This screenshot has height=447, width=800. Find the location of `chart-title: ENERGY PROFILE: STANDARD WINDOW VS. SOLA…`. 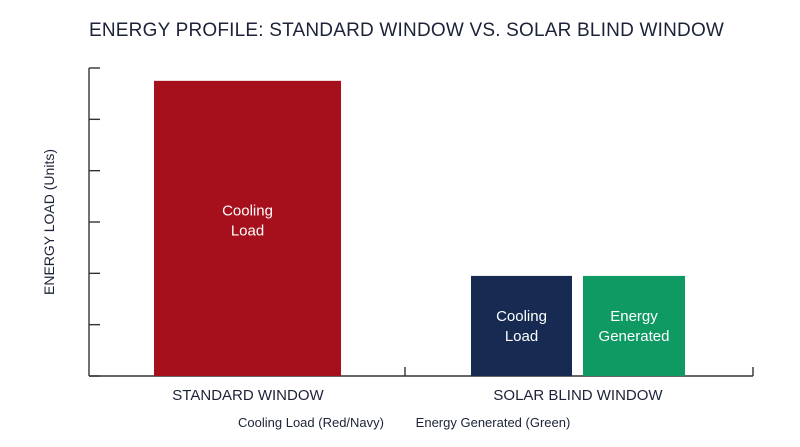

chart-title: ENERGY PROFILE: STANDARD WINDOW VS. SOLA… is located at coordinates (407, 30).